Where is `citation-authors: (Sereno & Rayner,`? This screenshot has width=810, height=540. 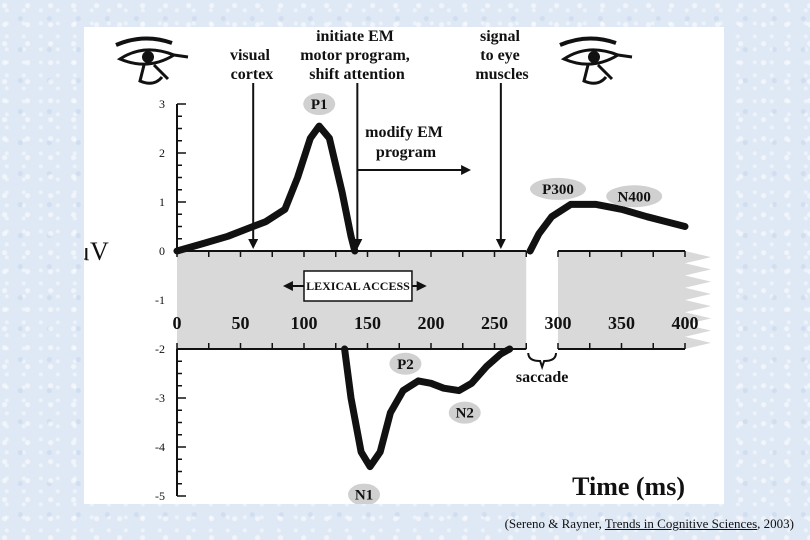 citation-authors: (Sereno & Rayner, is located at coordinates (554, 523).